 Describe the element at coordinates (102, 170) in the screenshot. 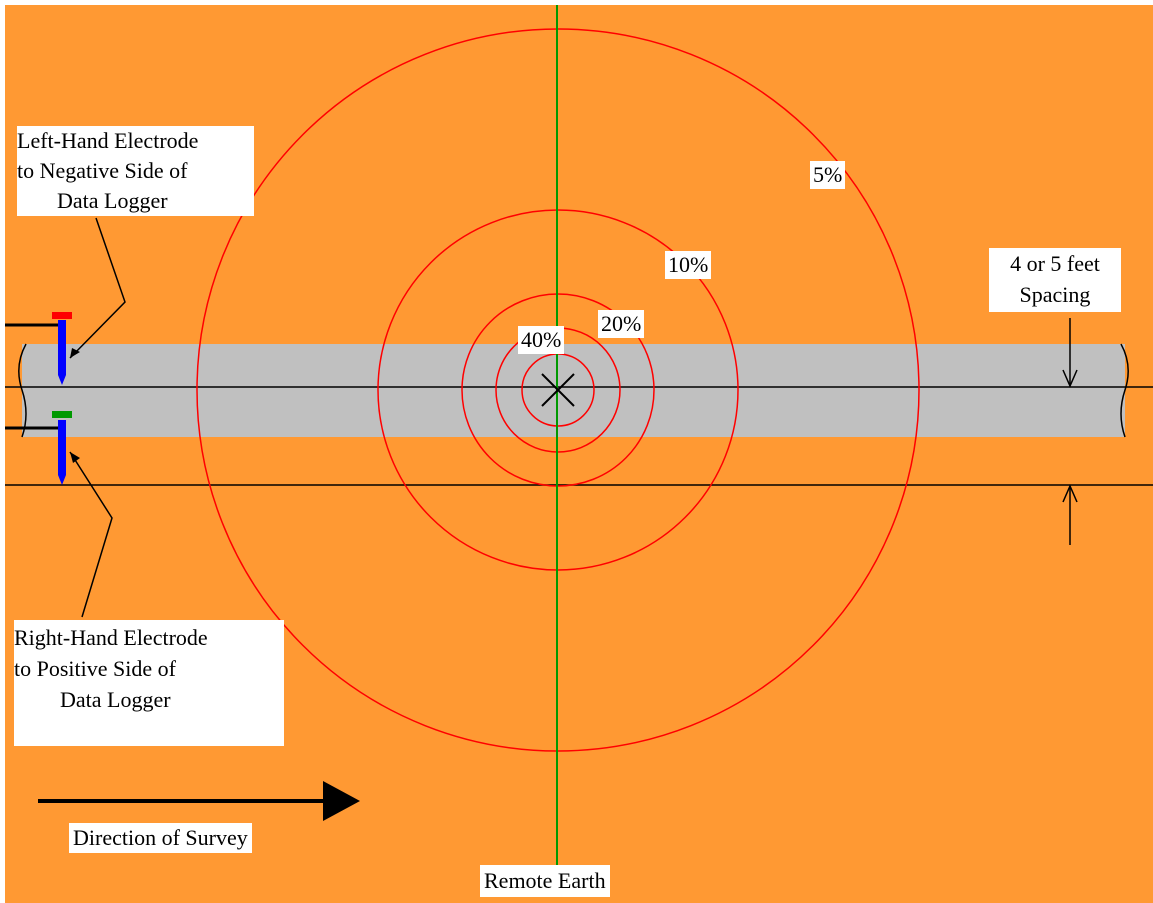

I see `left-electrode-label-line-2: to Negative Side of` at that location.